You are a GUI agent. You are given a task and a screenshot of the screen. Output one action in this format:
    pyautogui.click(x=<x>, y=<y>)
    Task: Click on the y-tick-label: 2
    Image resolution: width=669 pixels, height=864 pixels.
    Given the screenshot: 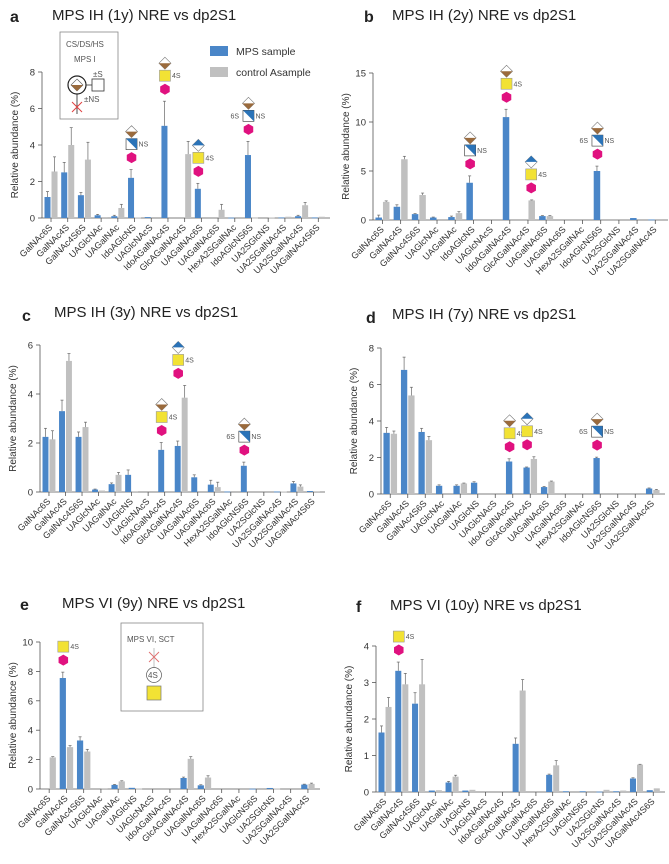 What is the action you would take?
    pyautogui.click(x=32, y=182)
    